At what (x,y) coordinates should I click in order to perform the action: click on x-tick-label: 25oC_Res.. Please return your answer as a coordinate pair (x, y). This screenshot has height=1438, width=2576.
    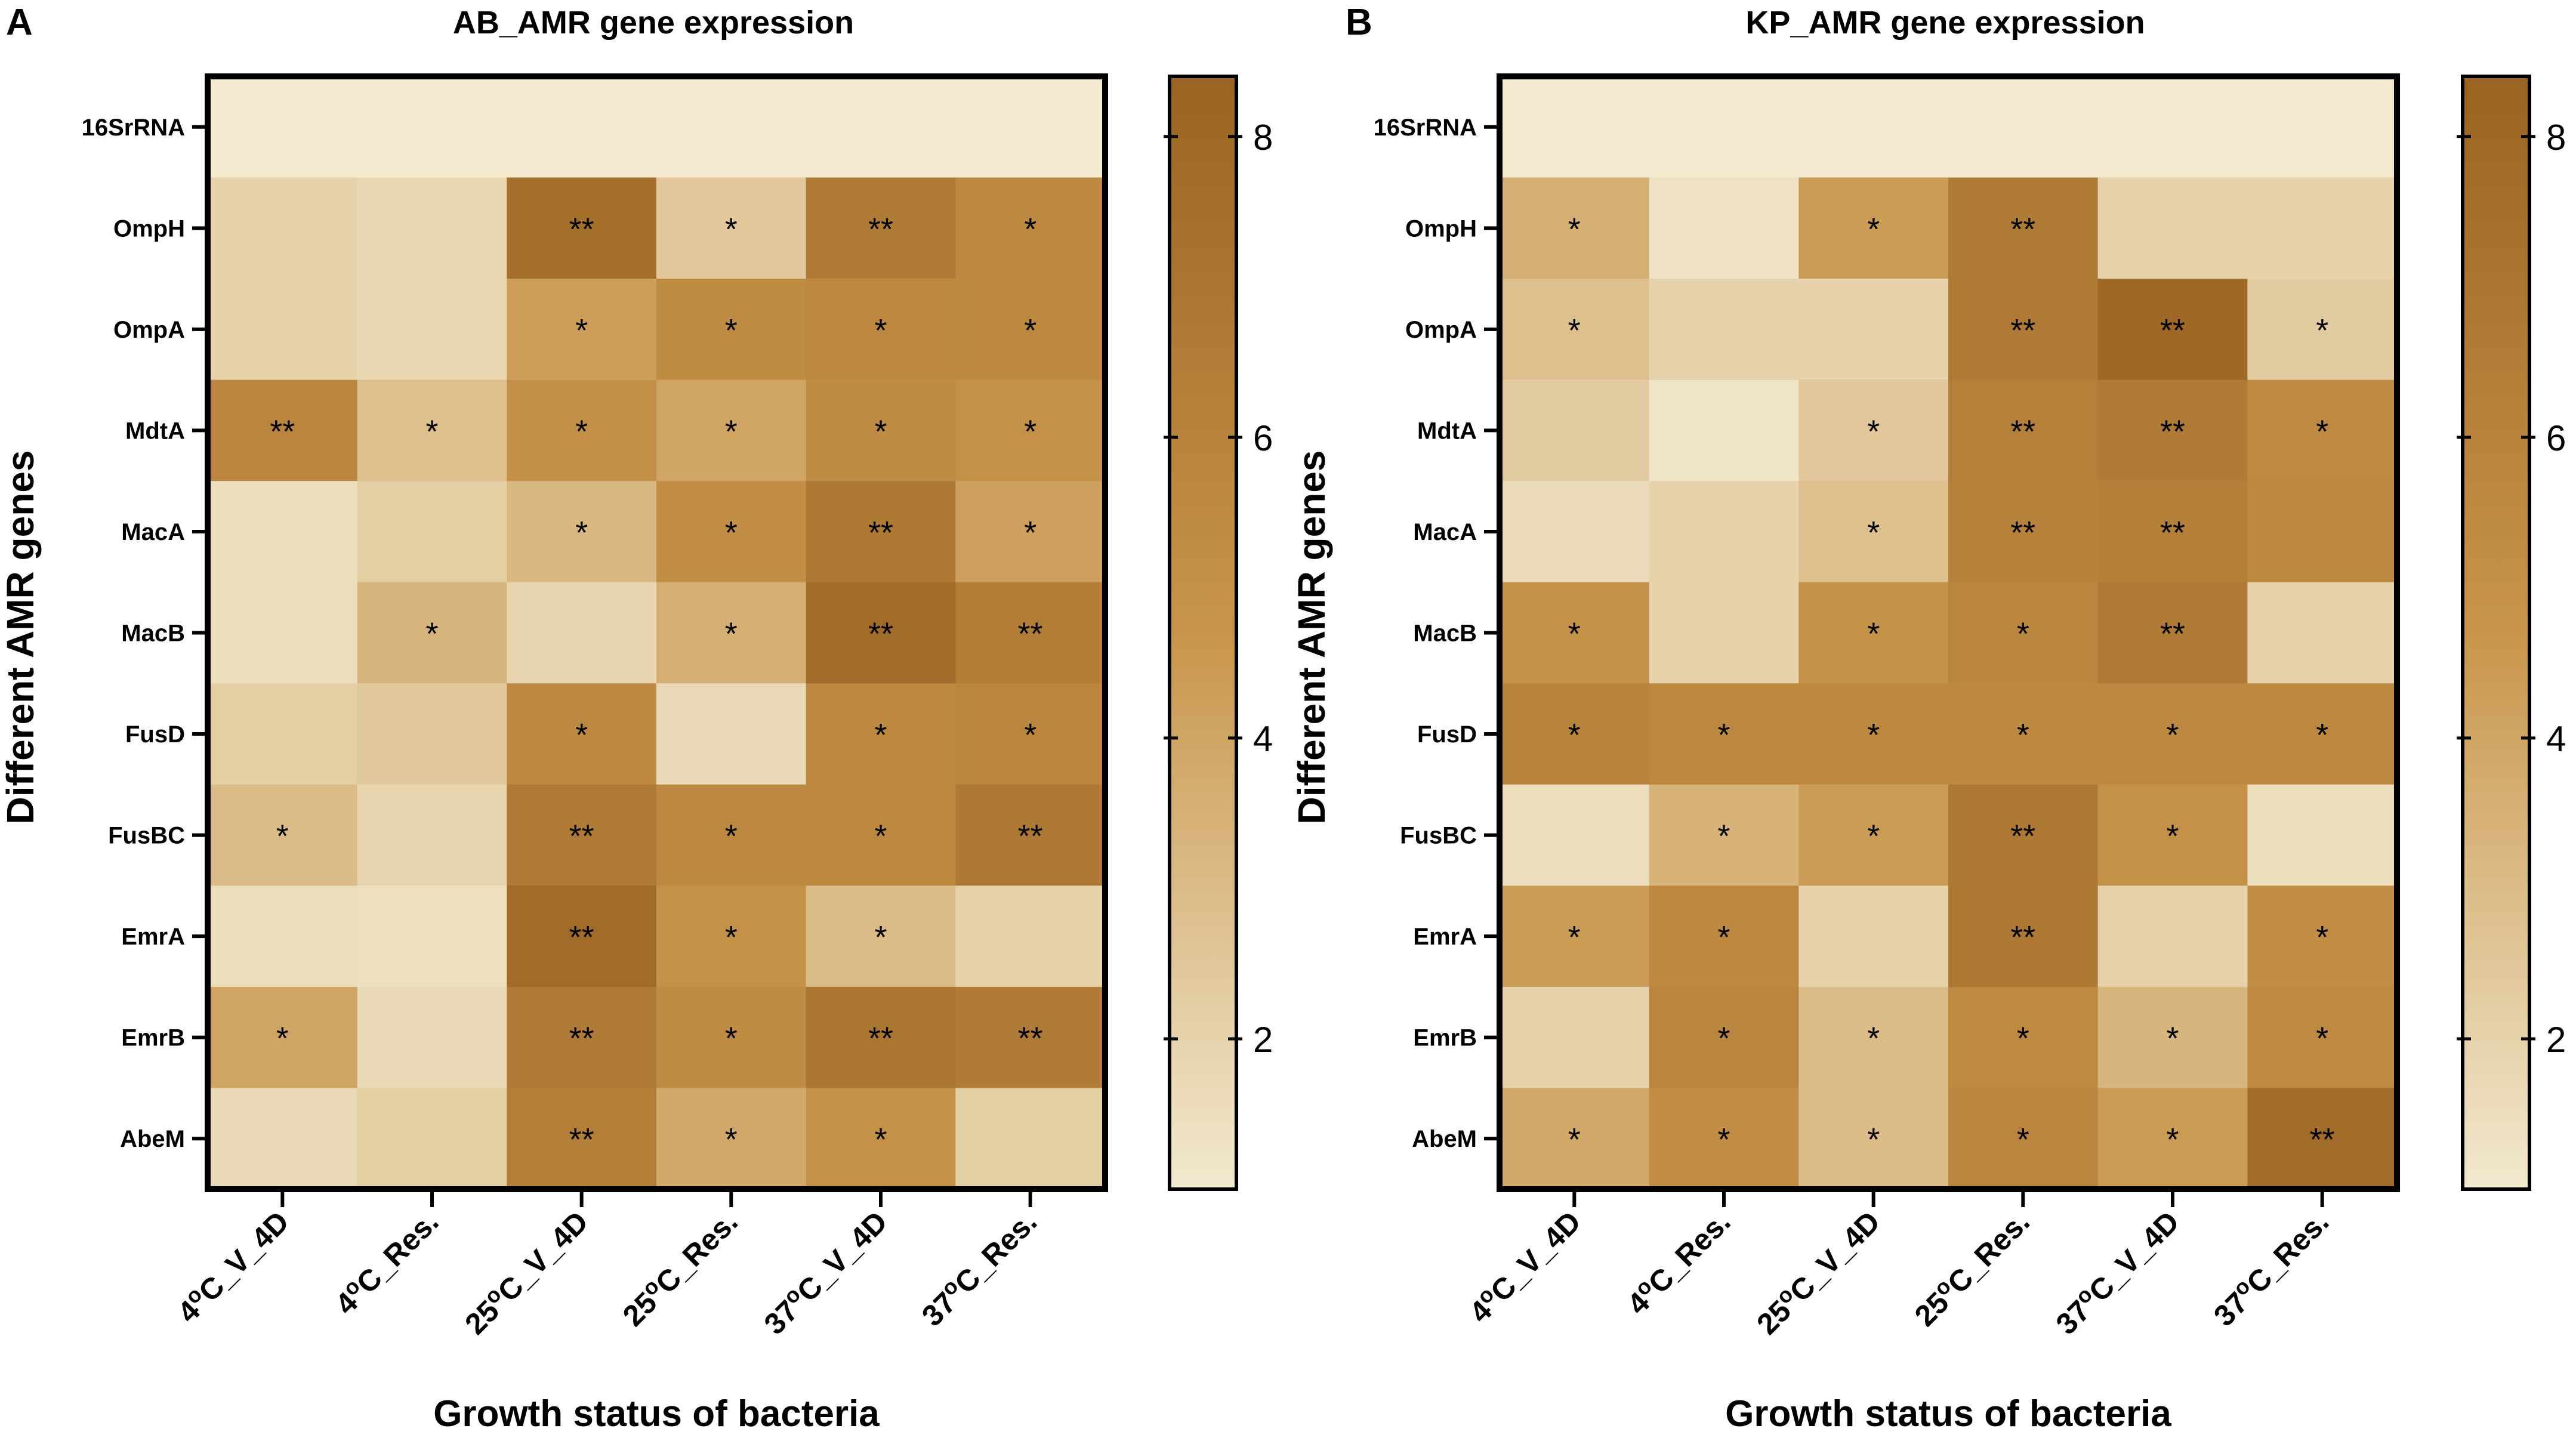
    Looking at the image, I should click on (679, 1268).